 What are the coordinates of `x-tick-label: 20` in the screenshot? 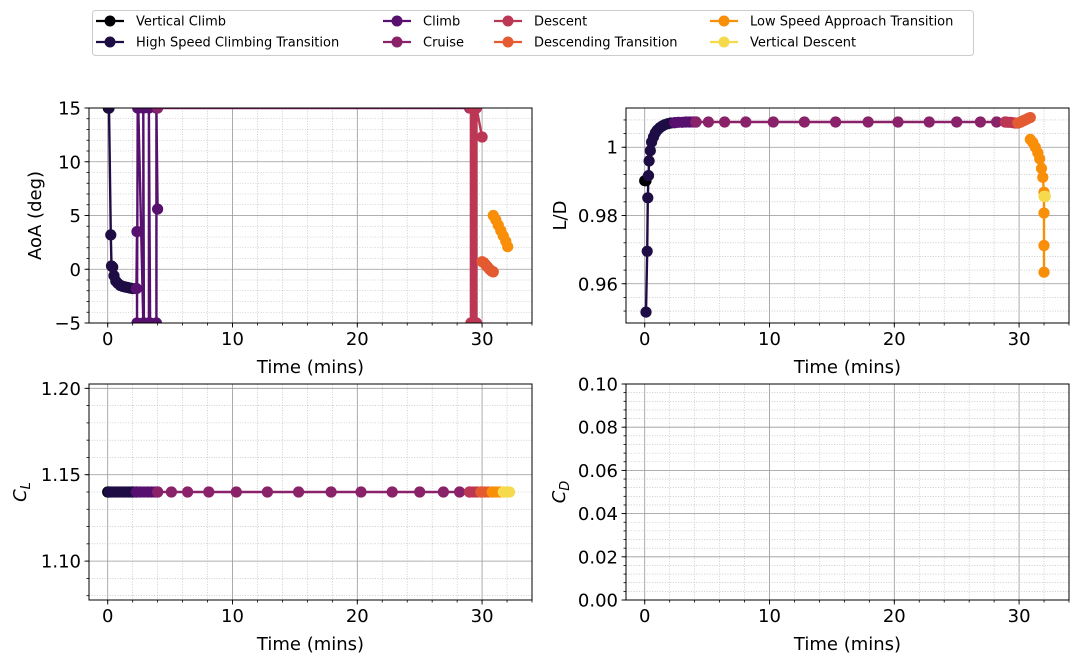 It's located at (357, 616).